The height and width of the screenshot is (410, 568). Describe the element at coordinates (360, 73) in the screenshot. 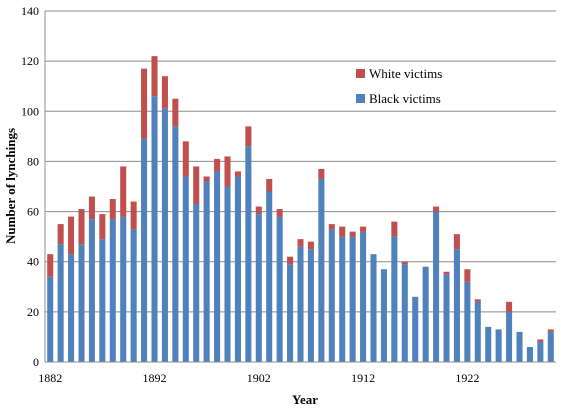

I see `legend-swatch-white-victims` at that location.